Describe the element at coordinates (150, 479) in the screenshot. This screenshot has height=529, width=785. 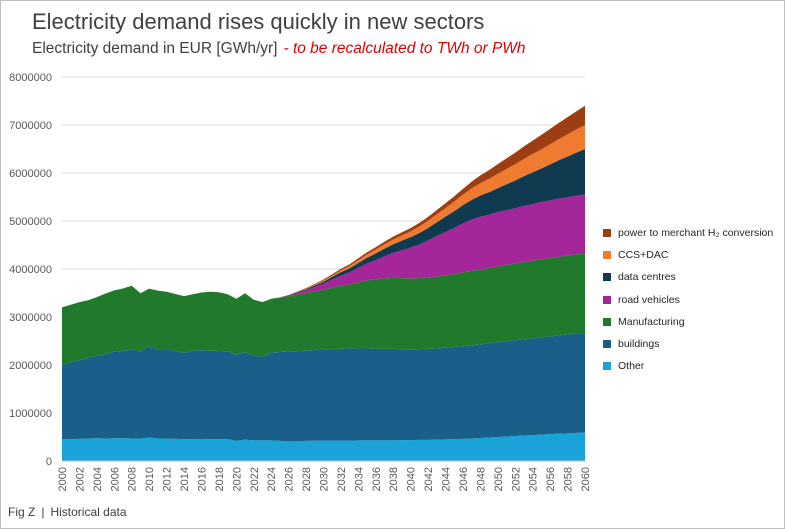
I see `x-tick-label: 2010` at that location.